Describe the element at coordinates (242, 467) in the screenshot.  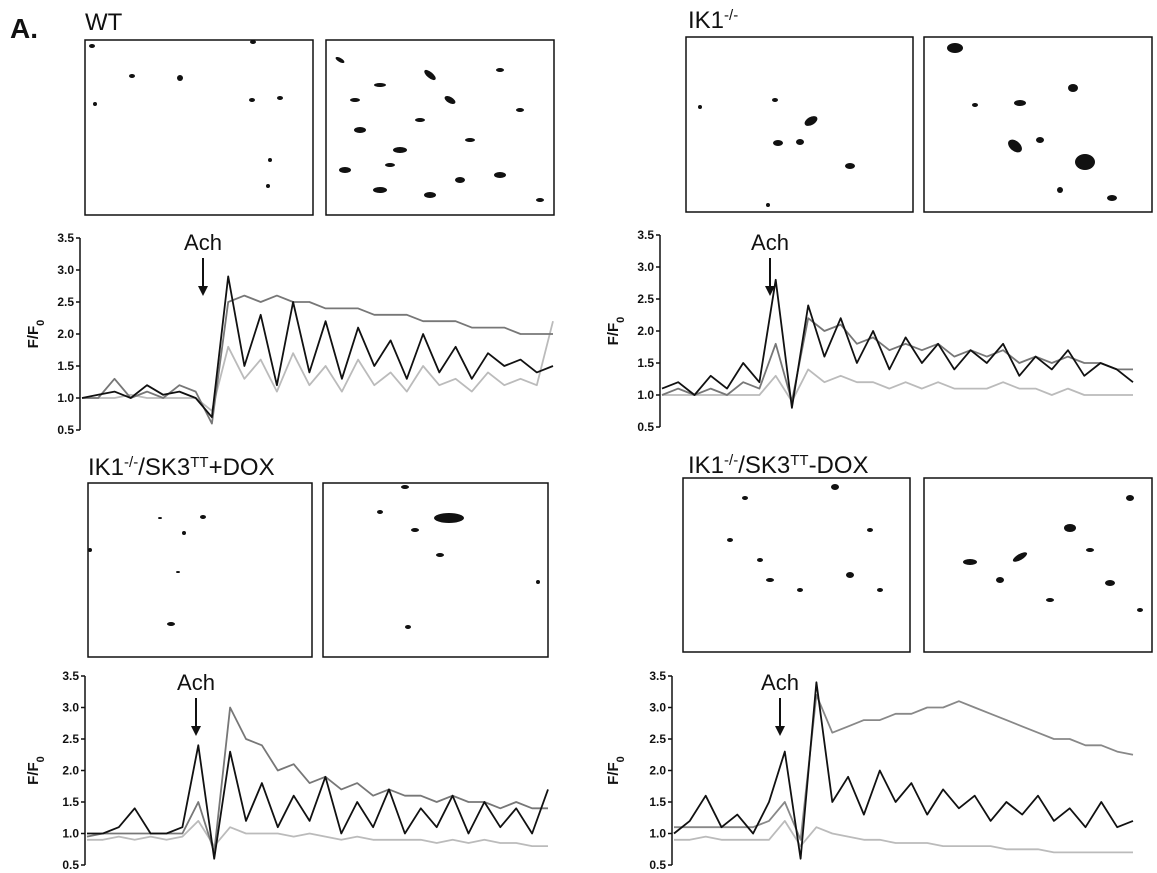
I see `title-part: +DOX` at that location.